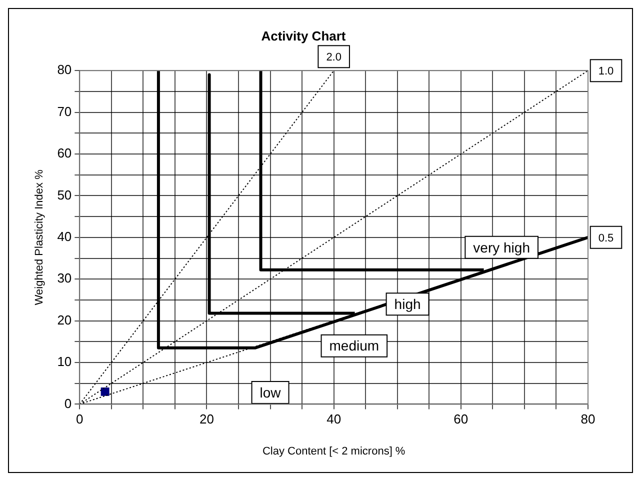 The width and height of the screenshot is (643, 483). What do you see at coordinates (64, 362) in the screenshot?
I see `y-tick-label: 10` at bounding box center [64, 362].